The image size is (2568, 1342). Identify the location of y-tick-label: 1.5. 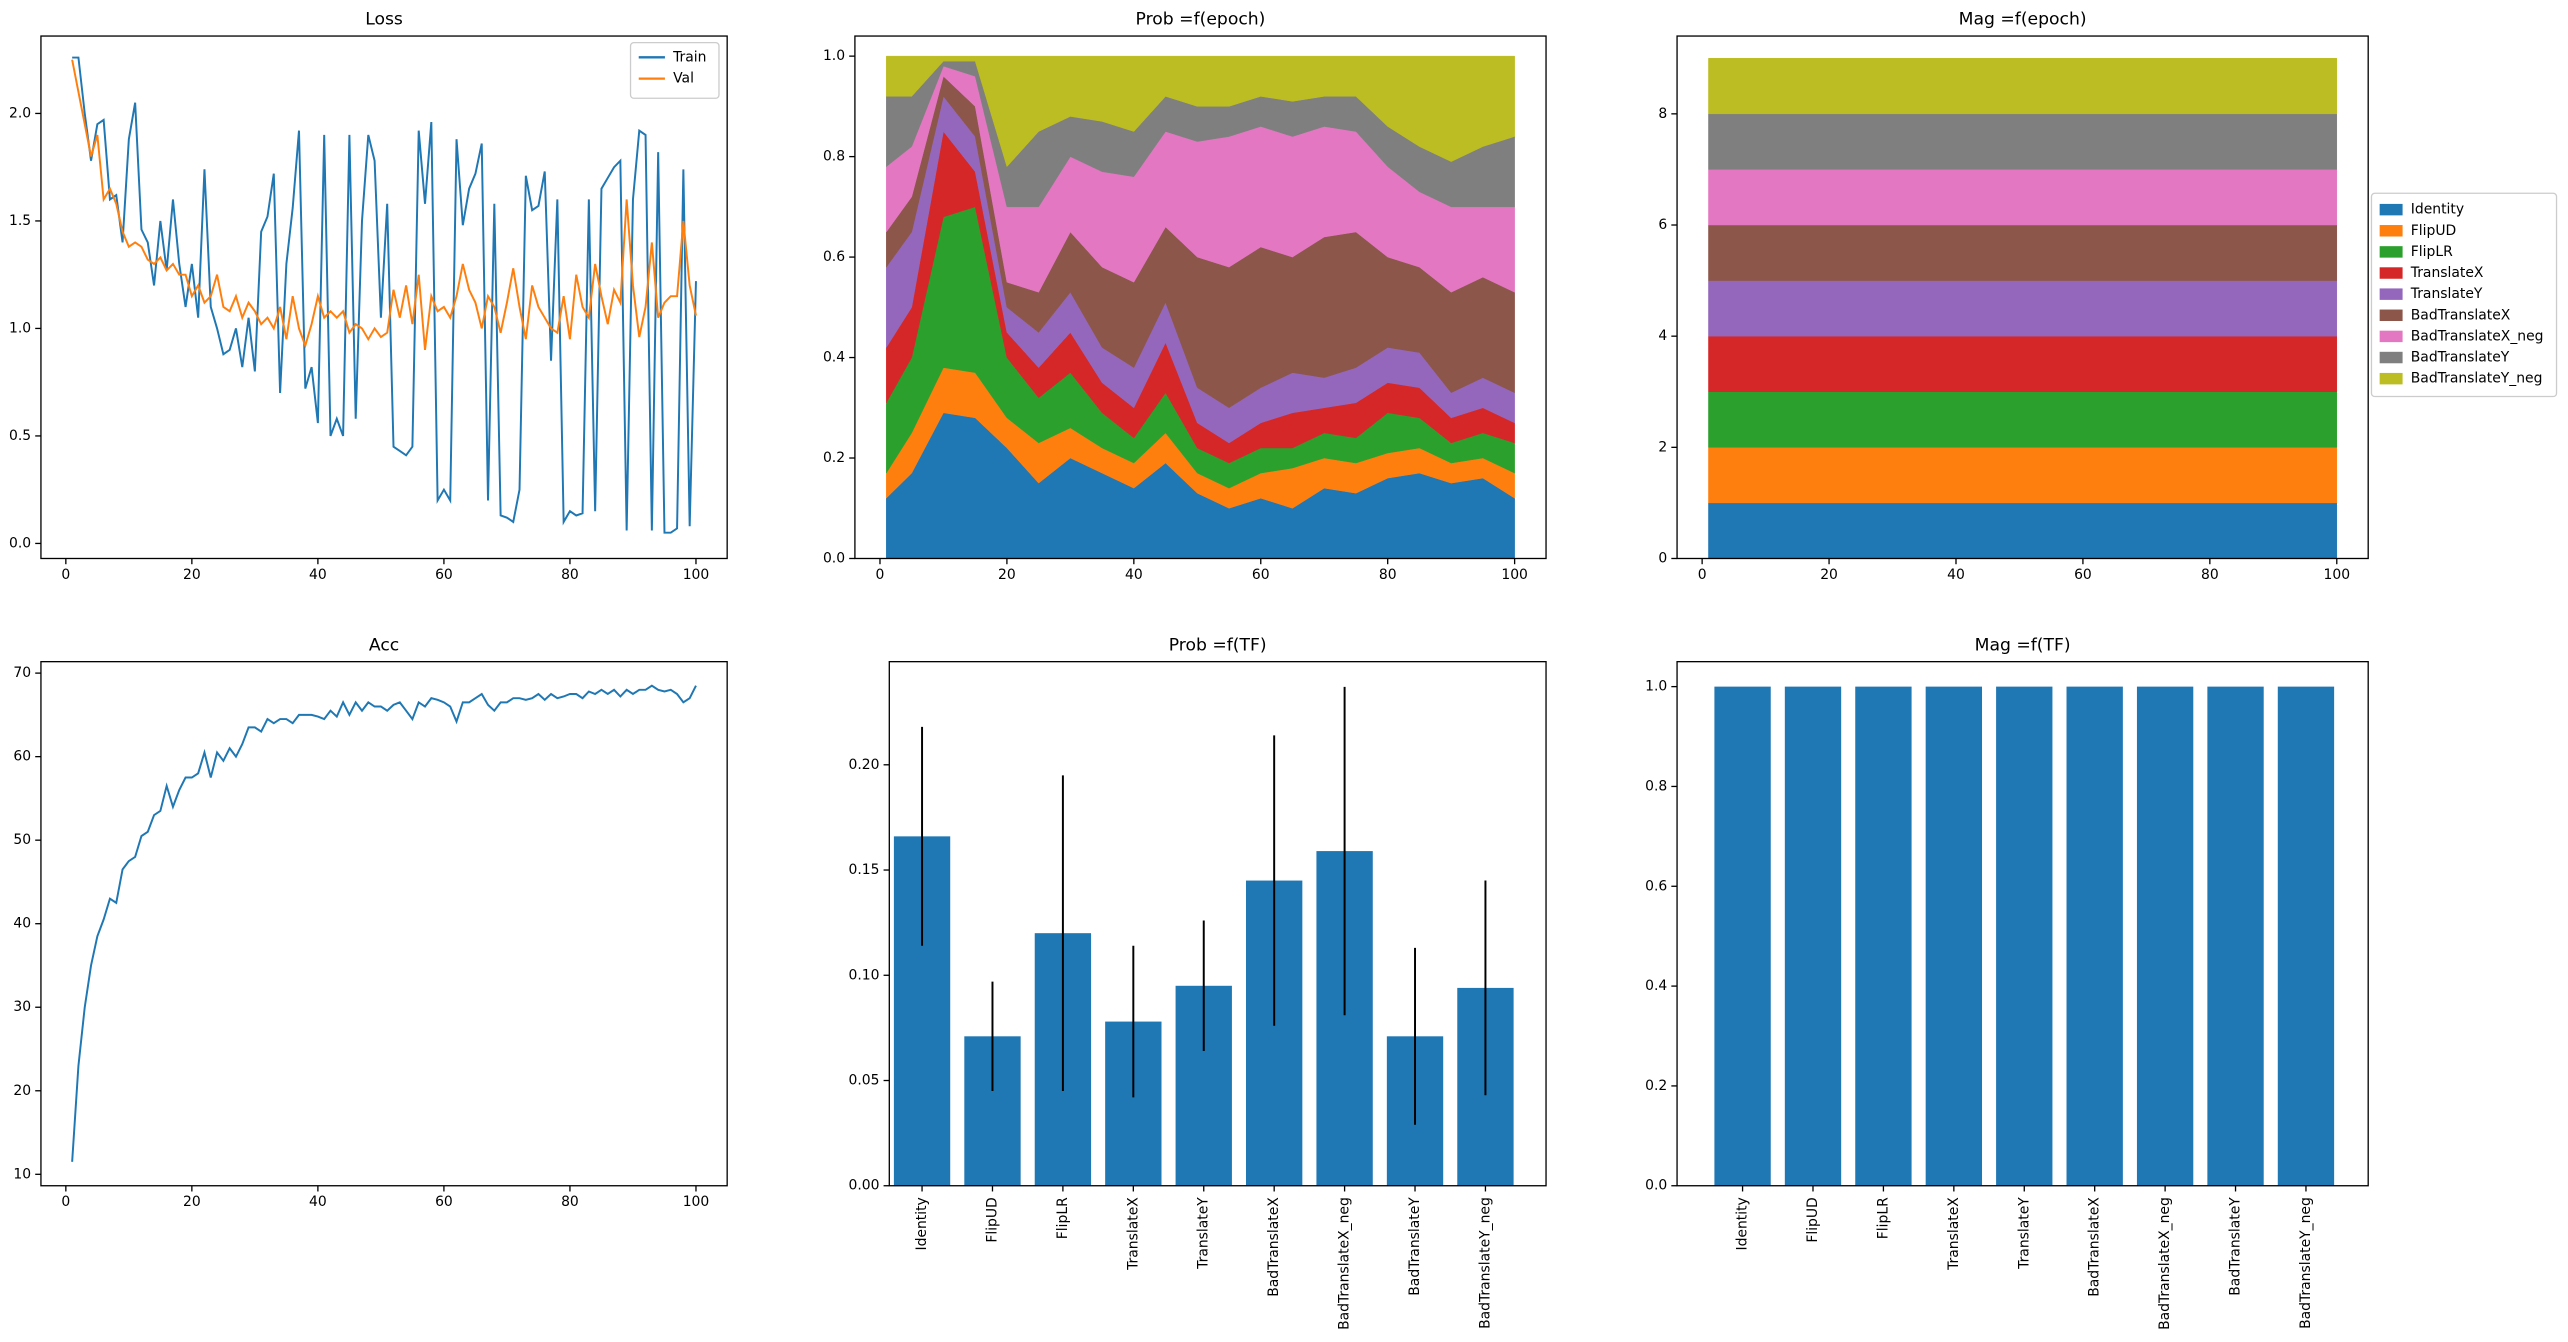
(20, 221).